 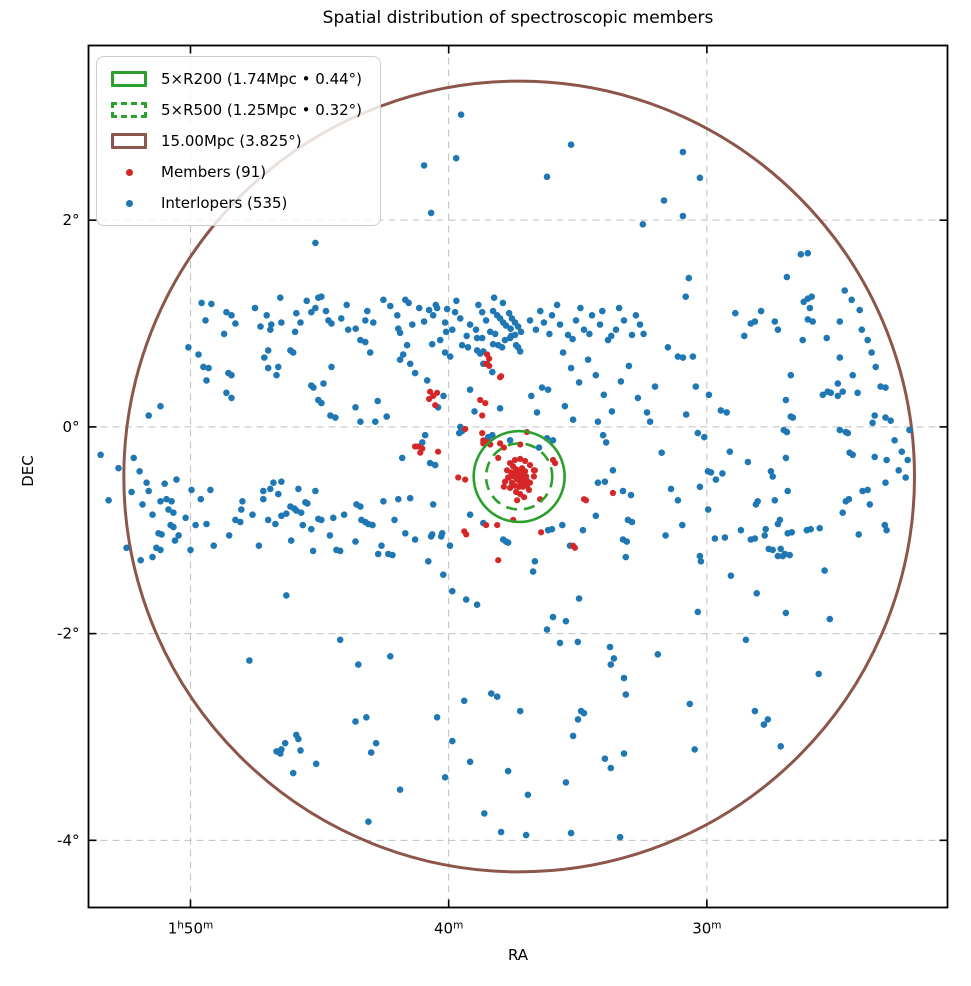 What do you see at coordinates (518, 955) in the screenshot?
I see `x-axis-label: RA` at bounding box center [518, 955].